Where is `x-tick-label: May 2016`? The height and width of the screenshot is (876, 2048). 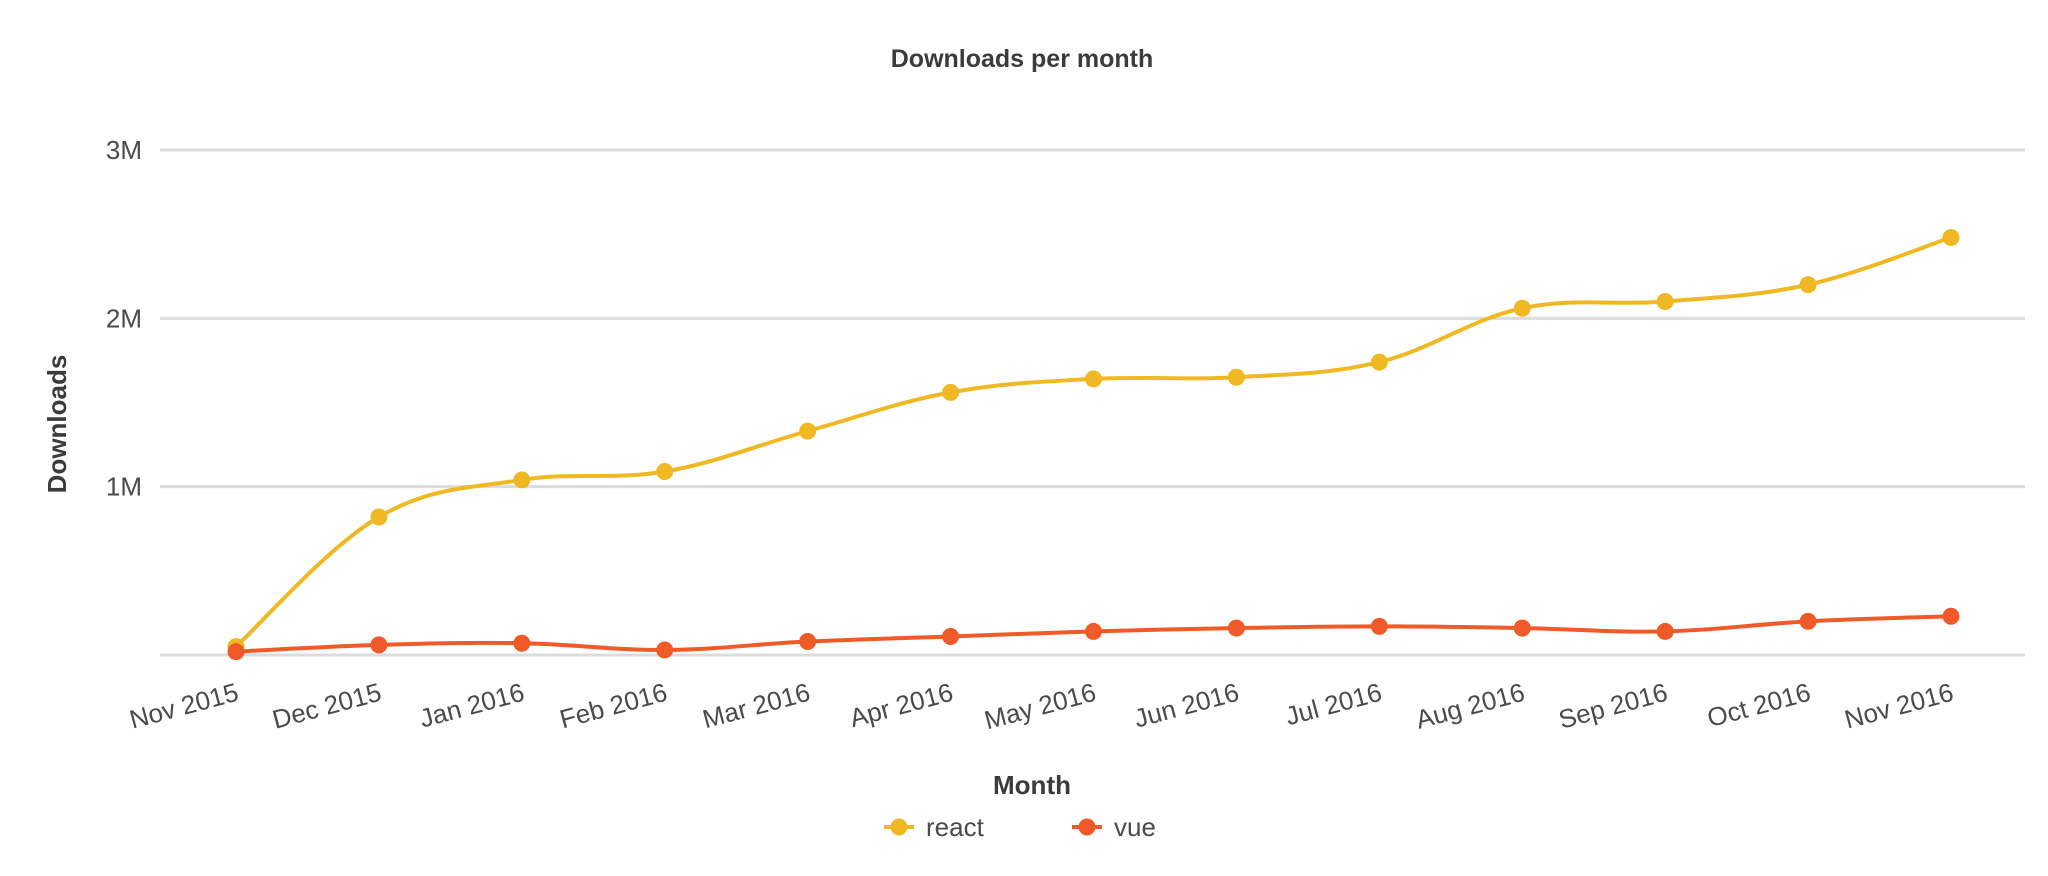
x-tick-label: May 2016 is located at coordinates (1040, 706).